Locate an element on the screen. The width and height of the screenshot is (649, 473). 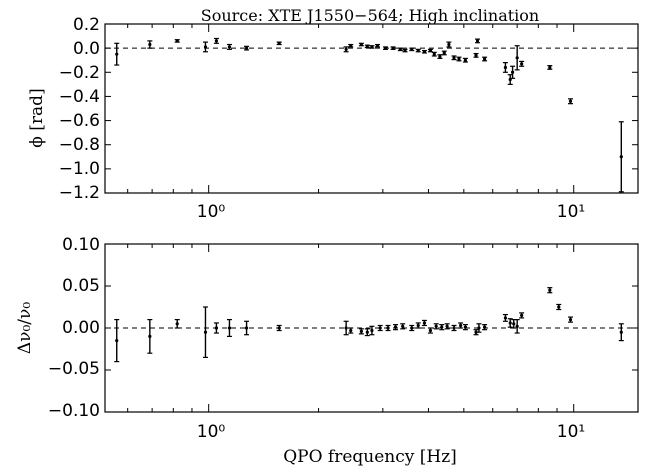
top-x-tick-label: 10⁰ is located at coordinates (211, 212).